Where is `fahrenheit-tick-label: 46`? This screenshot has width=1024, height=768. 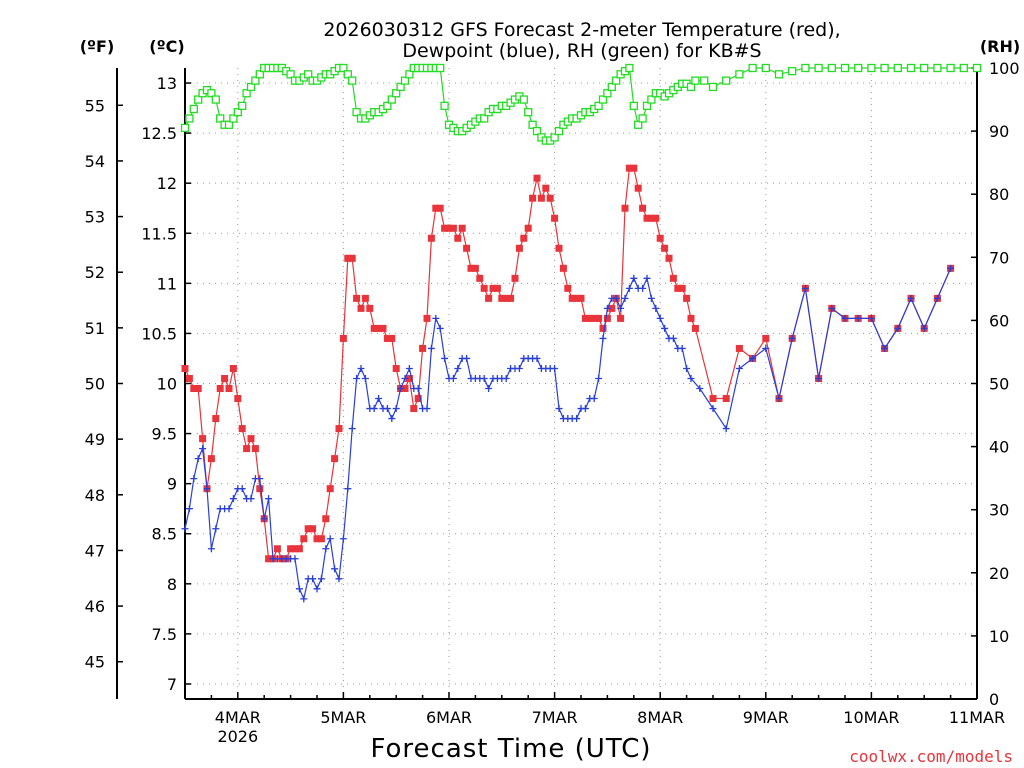 fahrenheit-tick-label: 46 is located at coordinates (95, 606).